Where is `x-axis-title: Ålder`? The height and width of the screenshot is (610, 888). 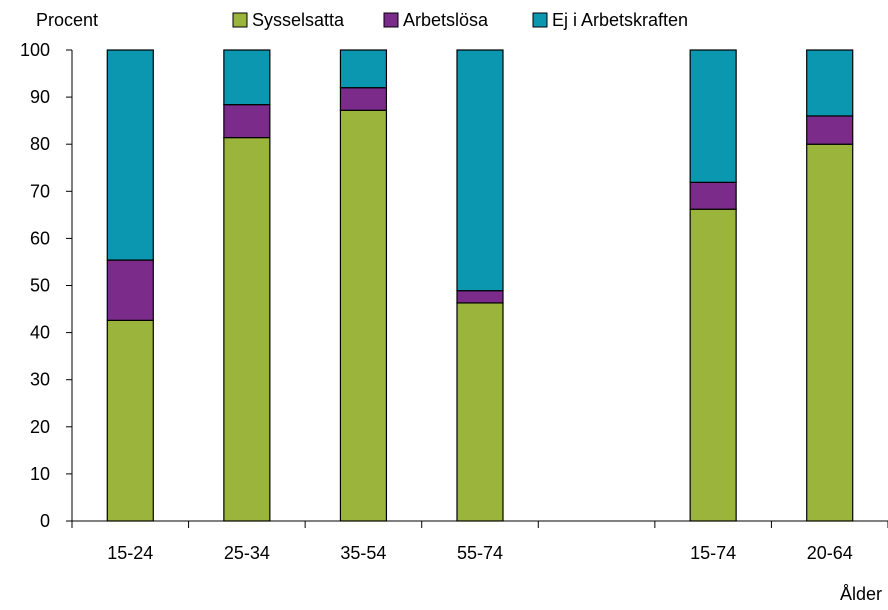
x-axis-title: Ålder is located at coordinates (861, 594).